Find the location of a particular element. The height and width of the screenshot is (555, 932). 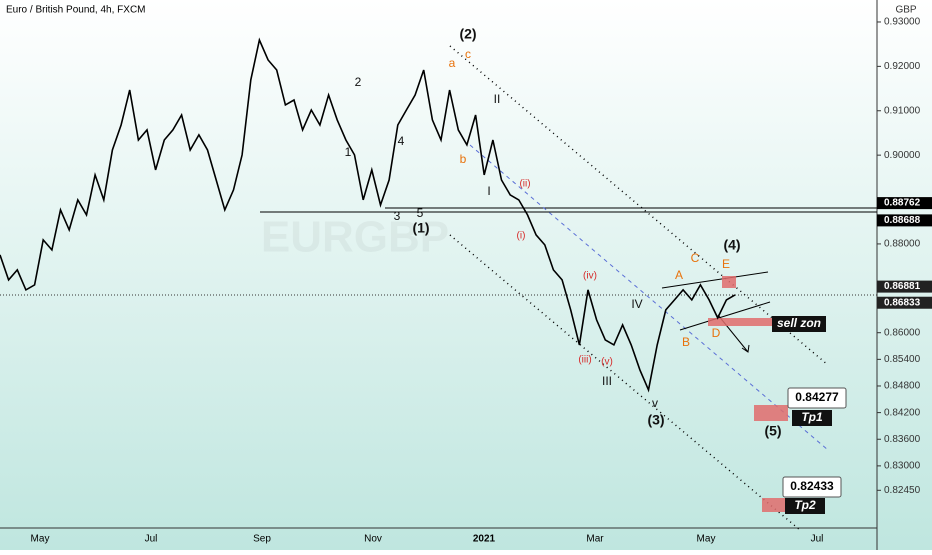

wave-label: (i) is located at coordinates (521, 236).